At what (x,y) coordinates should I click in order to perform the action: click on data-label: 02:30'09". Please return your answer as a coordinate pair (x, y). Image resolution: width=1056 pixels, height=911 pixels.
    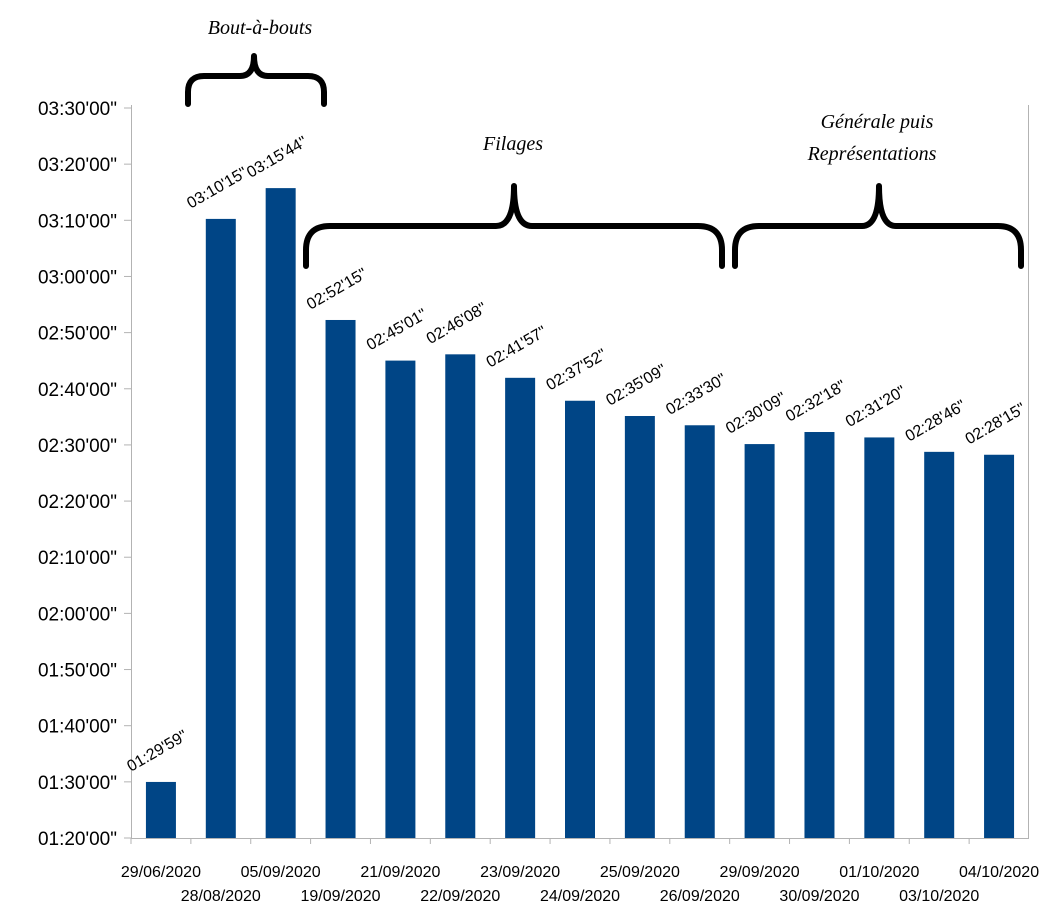
    Looking at the image, I should click on (756, 414).